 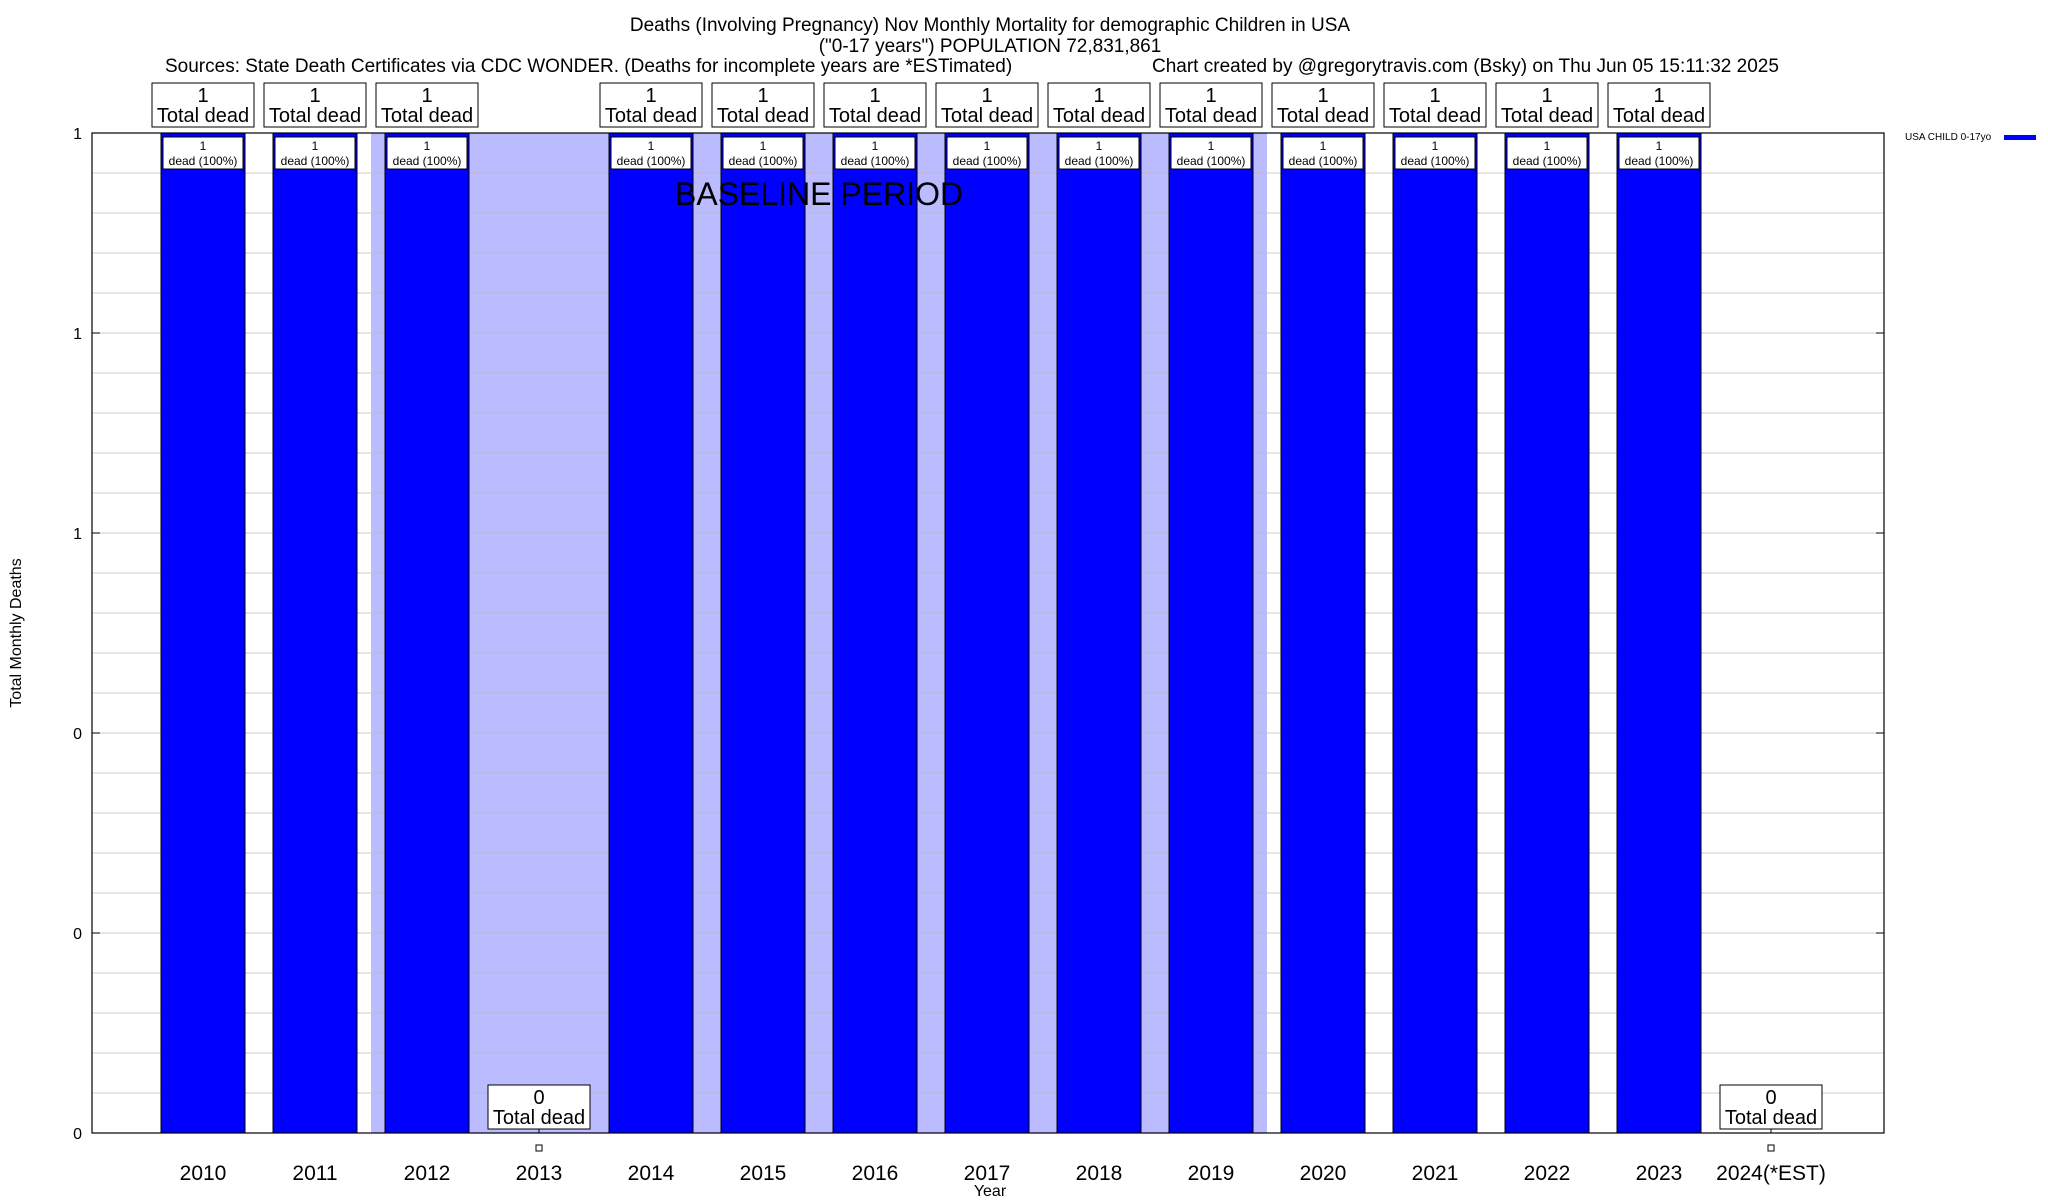 What do you see at coordinates (1435, 1173) in the screenshot?
I see `x-category-label: 2021` at bounding box center [1435, 1173].